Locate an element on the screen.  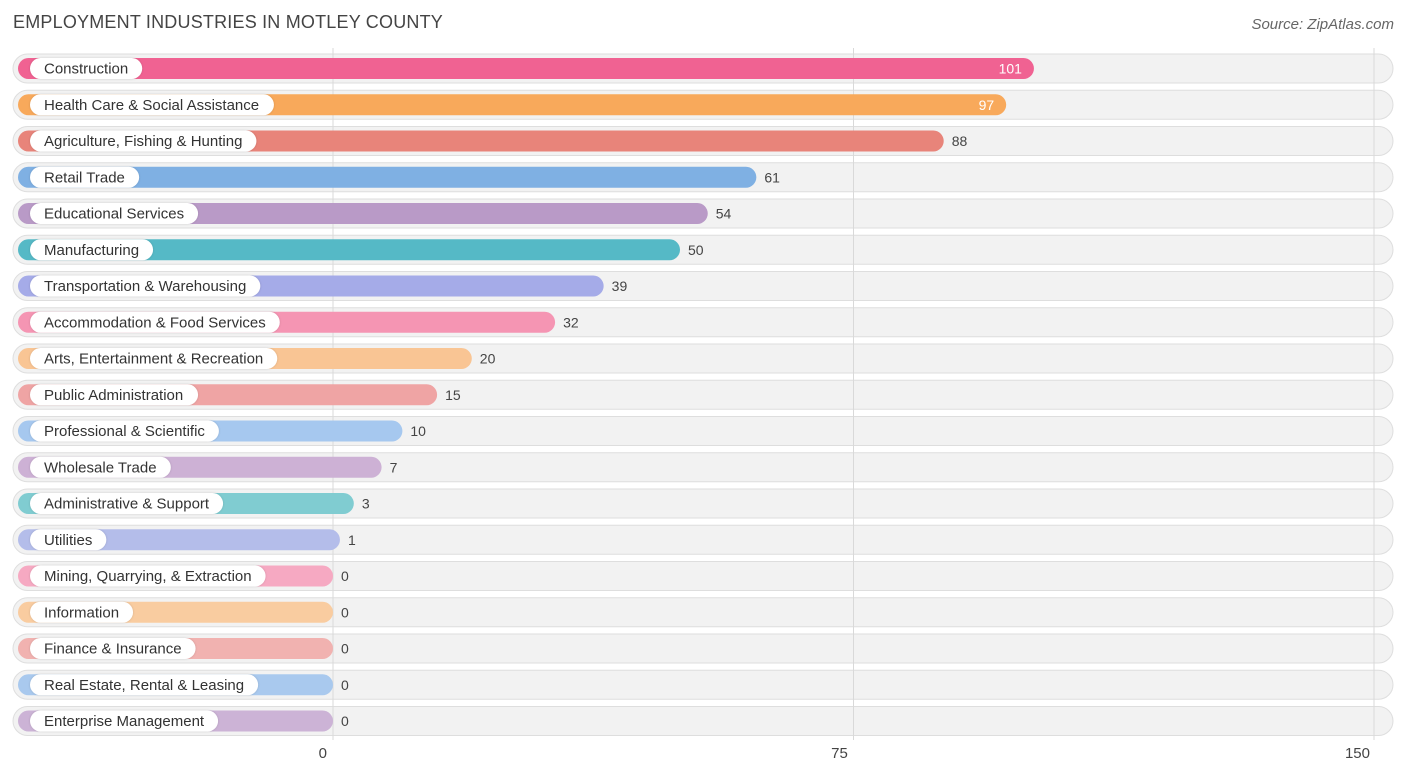
x-tick-label: 75 is located at coordinates (839, 753).